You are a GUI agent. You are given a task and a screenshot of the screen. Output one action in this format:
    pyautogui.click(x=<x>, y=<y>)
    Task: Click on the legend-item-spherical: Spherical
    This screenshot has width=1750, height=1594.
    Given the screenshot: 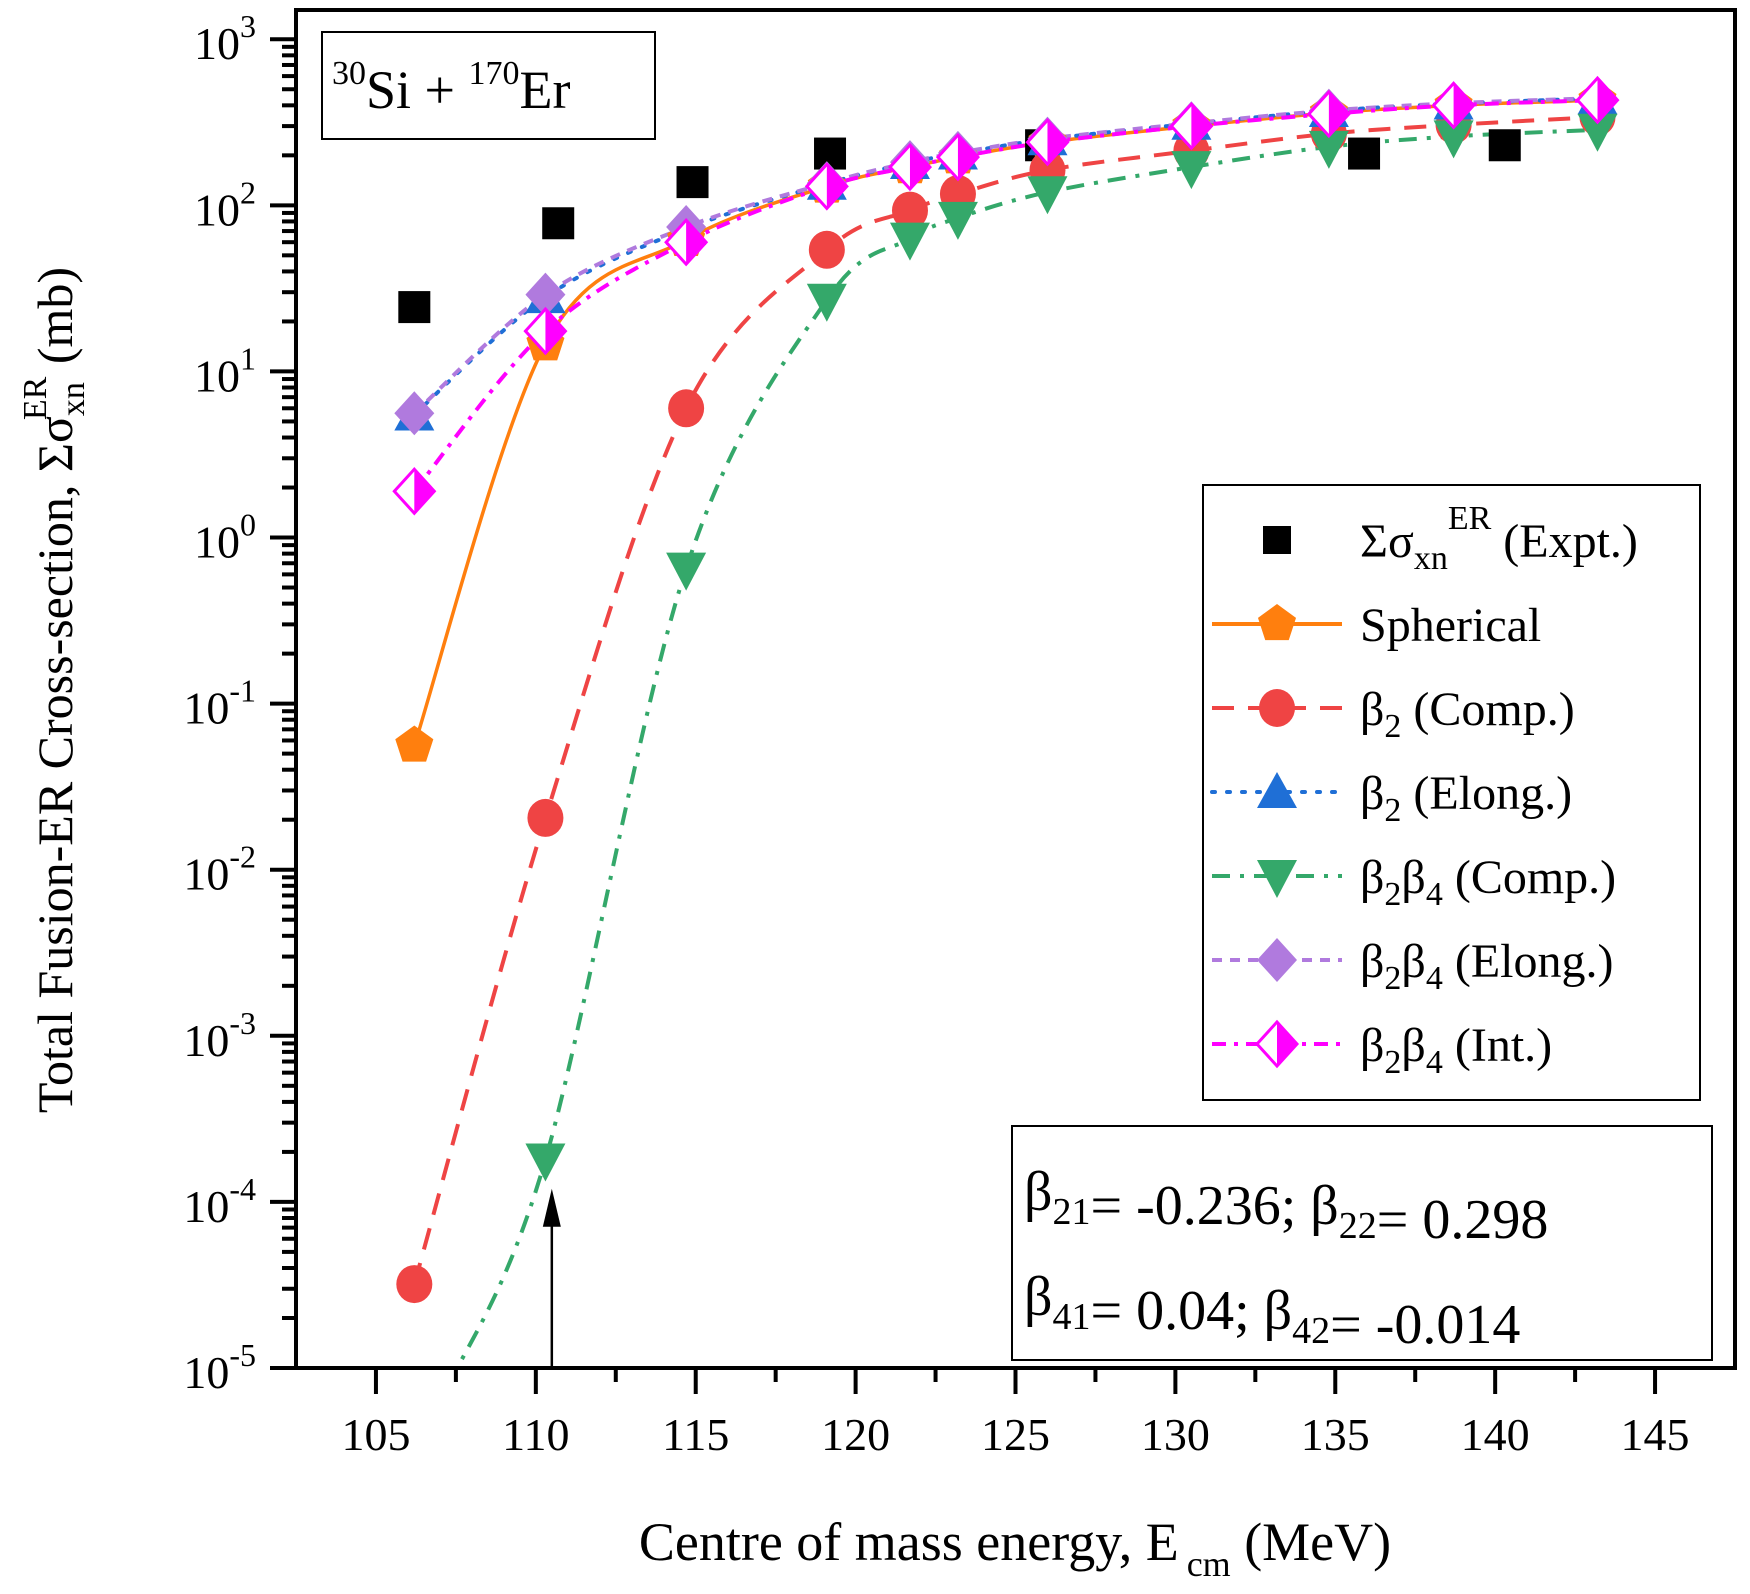 What is the action you would take?
    pyautogui.click(x=1376, y=625)
    